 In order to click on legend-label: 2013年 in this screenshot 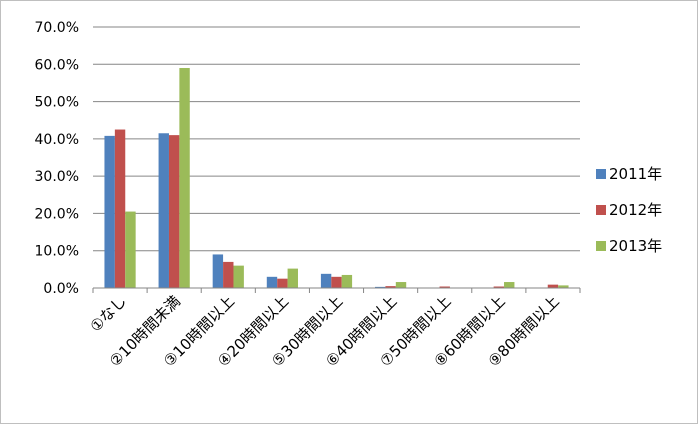, I will do `click(635, 246)`.